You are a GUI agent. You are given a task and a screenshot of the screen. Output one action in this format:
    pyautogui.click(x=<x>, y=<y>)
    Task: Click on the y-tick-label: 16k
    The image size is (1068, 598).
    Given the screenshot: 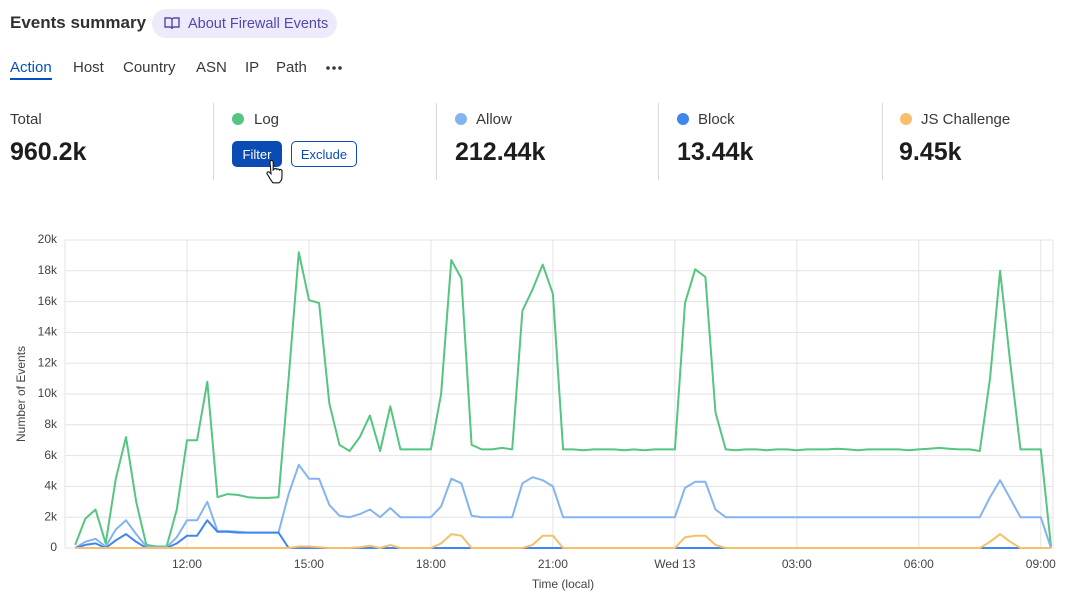 What is the action you would take?
    pyautogui.click(x=48, y=301)
    